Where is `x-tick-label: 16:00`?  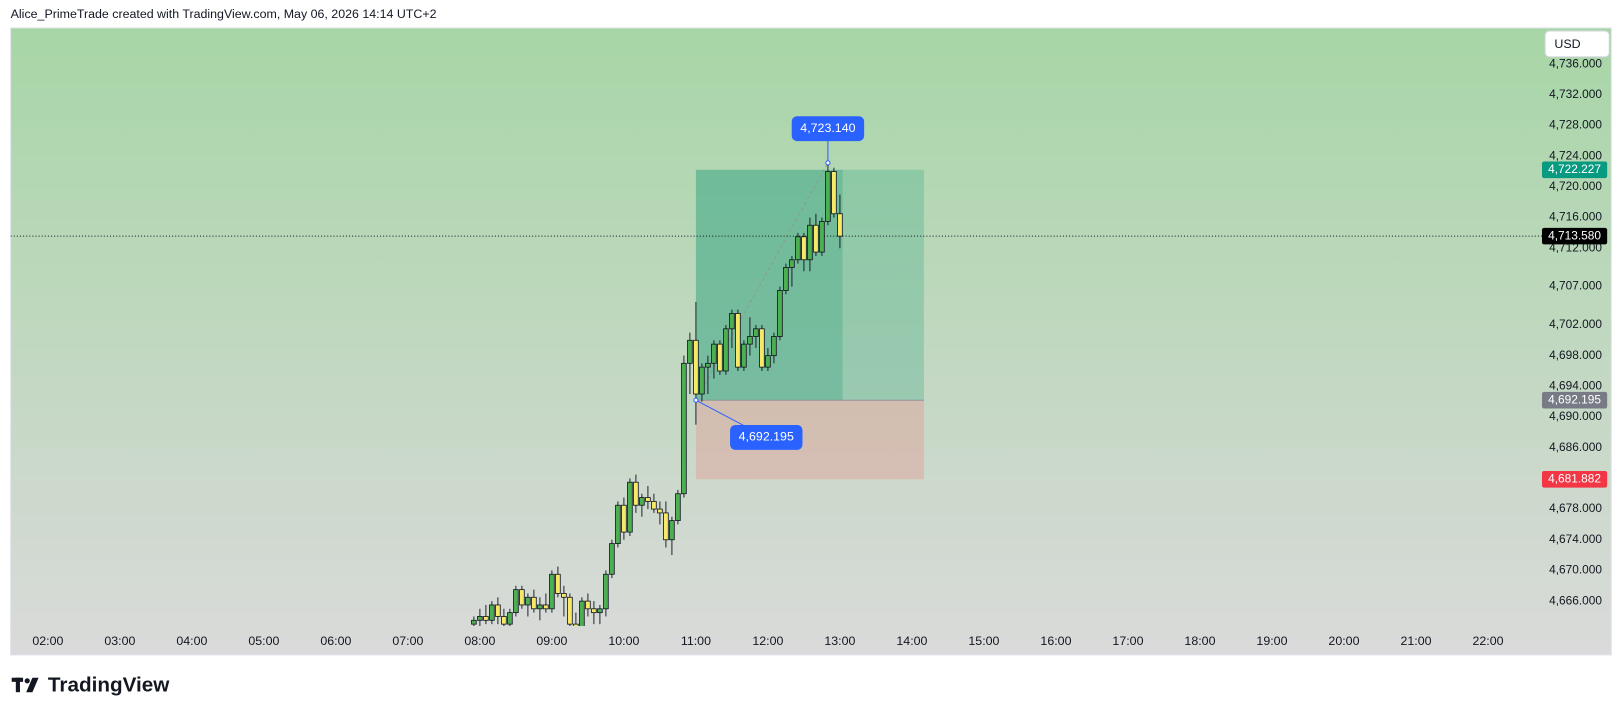
x-tick-label: 16:00 is located at coordinates (1055, 641).